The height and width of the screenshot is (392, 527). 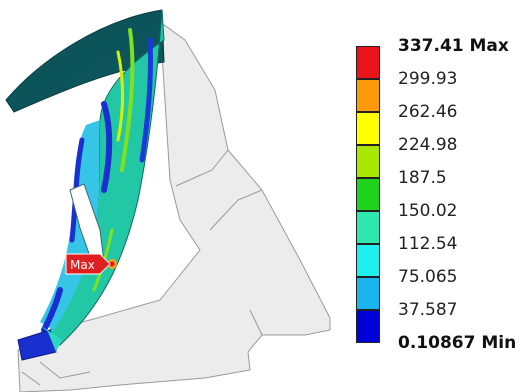 What do you see at coordinates (428, 145) in the screenshot?
I see `legend-label: 224.98` at bounding box center [428, 145].